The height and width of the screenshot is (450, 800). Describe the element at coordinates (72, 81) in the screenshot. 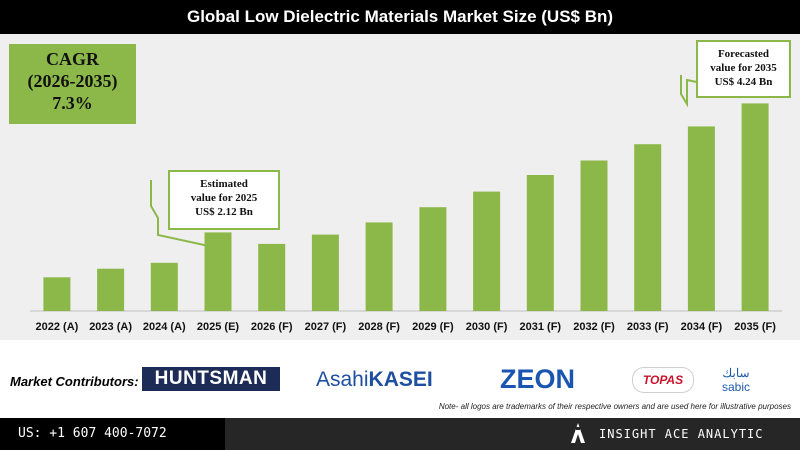

I see `cagr-period: (2026-2035)` at that location.